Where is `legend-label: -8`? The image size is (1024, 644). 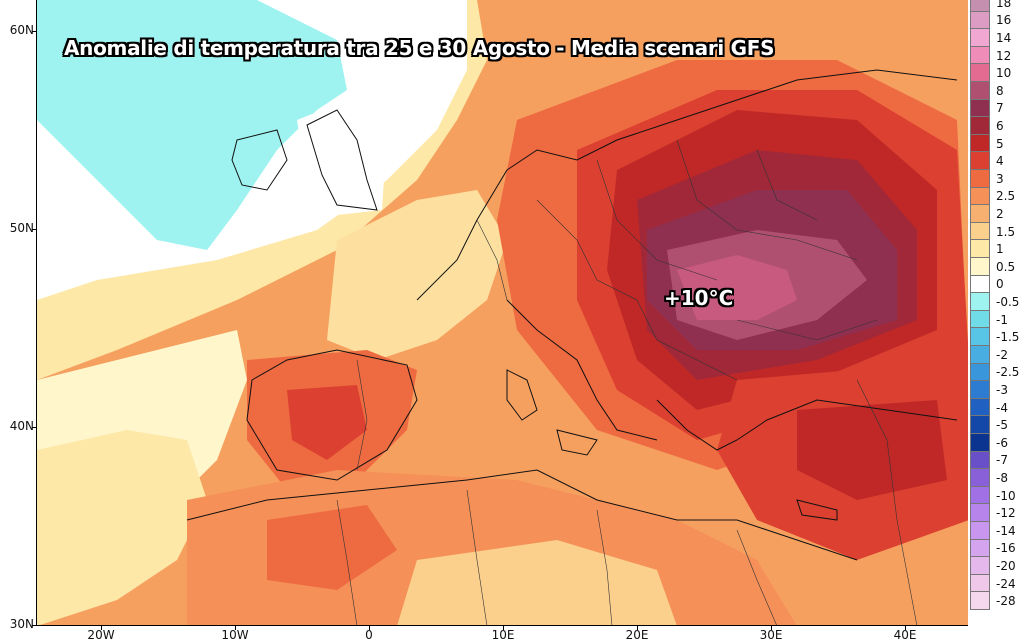 legend-label: -8 is located at coordinates (1002, 478).